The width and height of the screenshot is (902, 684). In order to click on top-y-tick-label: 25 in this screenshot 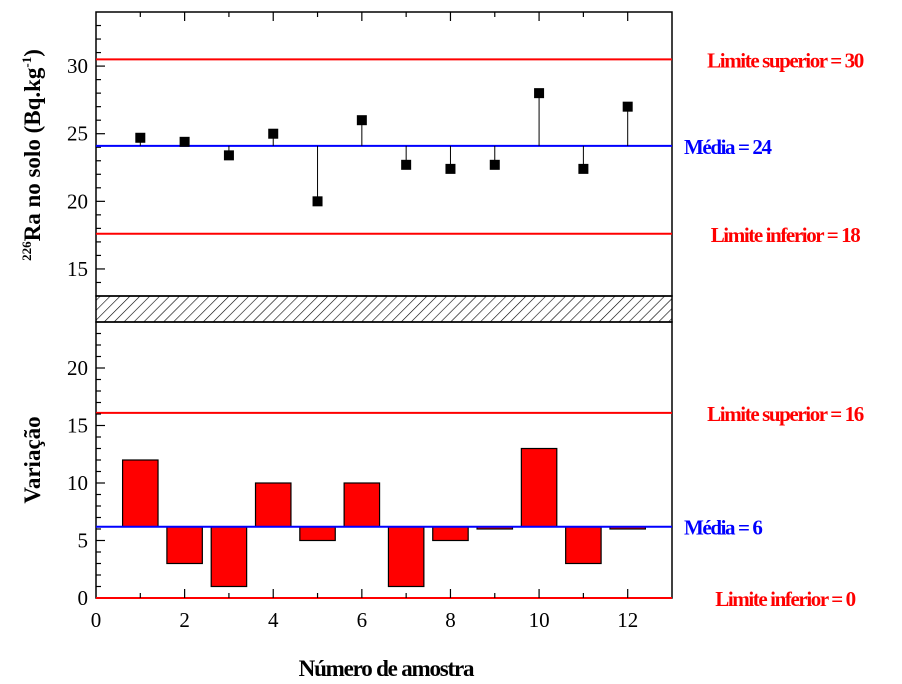, I will do `click(77, 134)`.